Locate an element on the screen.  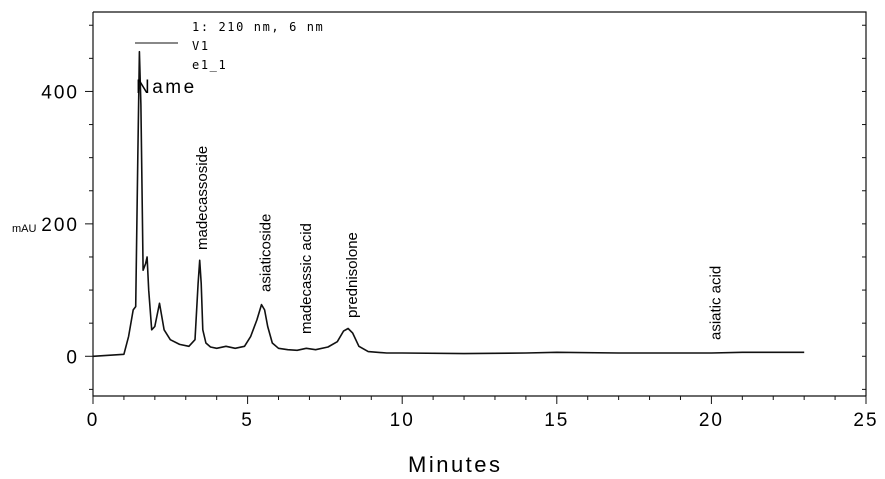
peak-label: asiatic acid is located at coordinates (715, 303).